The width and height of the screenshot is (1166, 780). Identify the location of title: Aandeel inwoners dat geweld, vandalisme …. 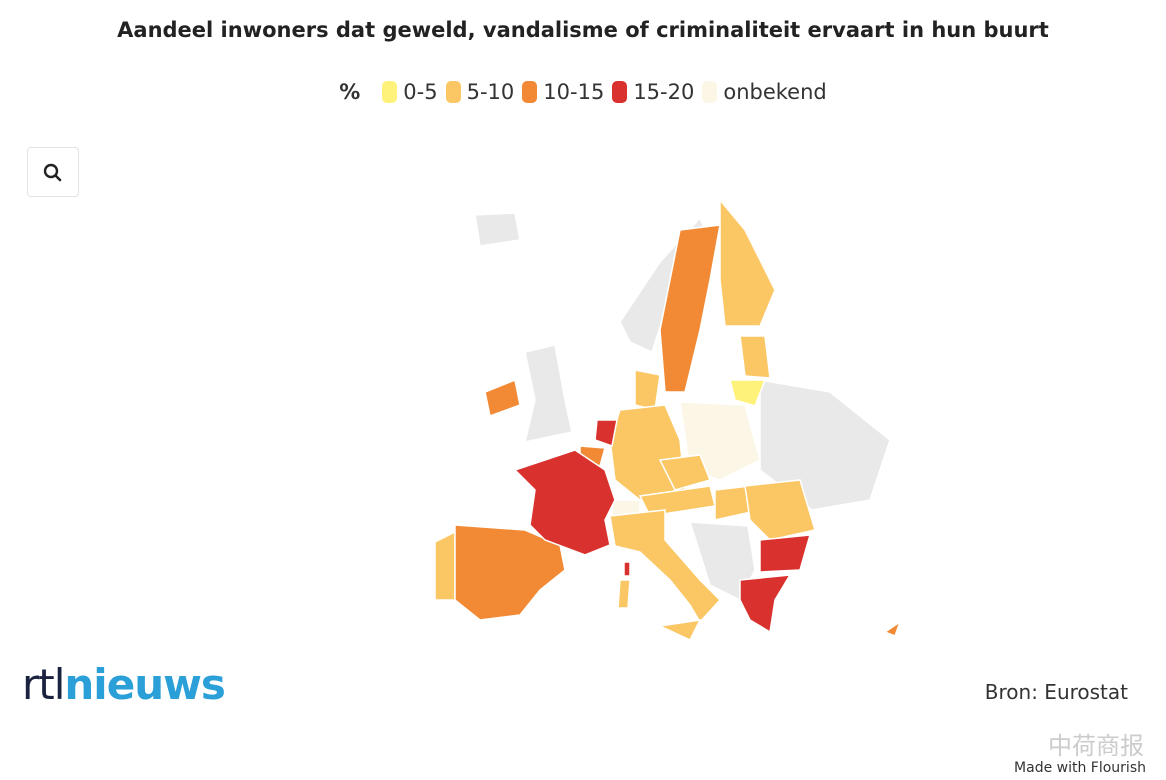
(583, 30).